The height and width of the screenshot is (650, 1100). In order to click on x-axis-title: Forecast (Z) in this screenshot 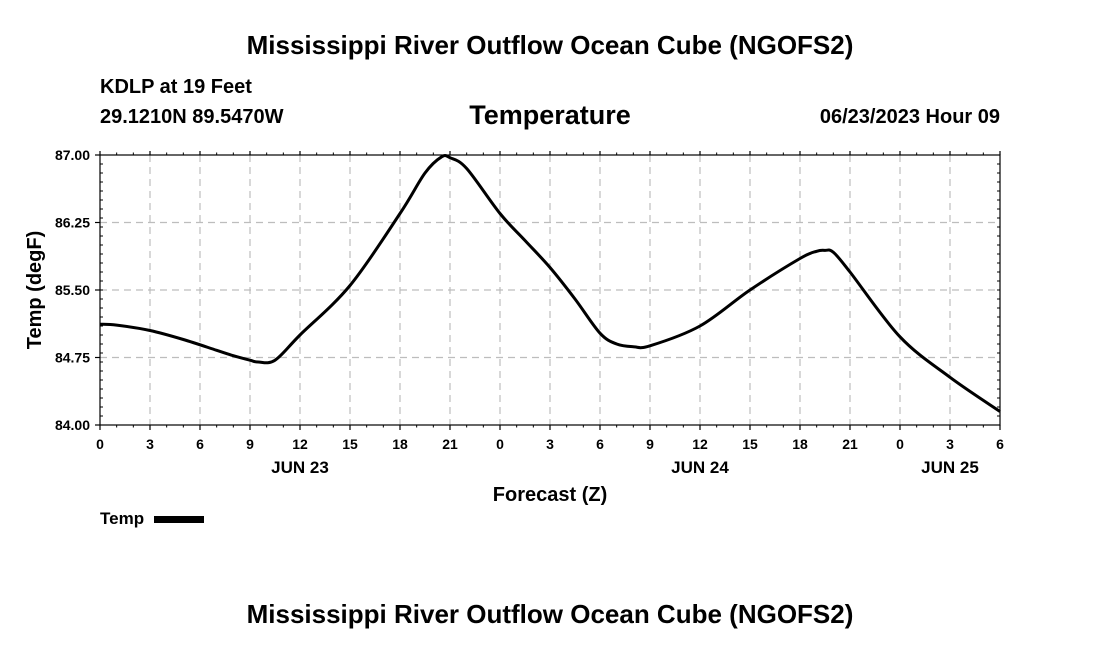, I will do `click(550, 495)`.